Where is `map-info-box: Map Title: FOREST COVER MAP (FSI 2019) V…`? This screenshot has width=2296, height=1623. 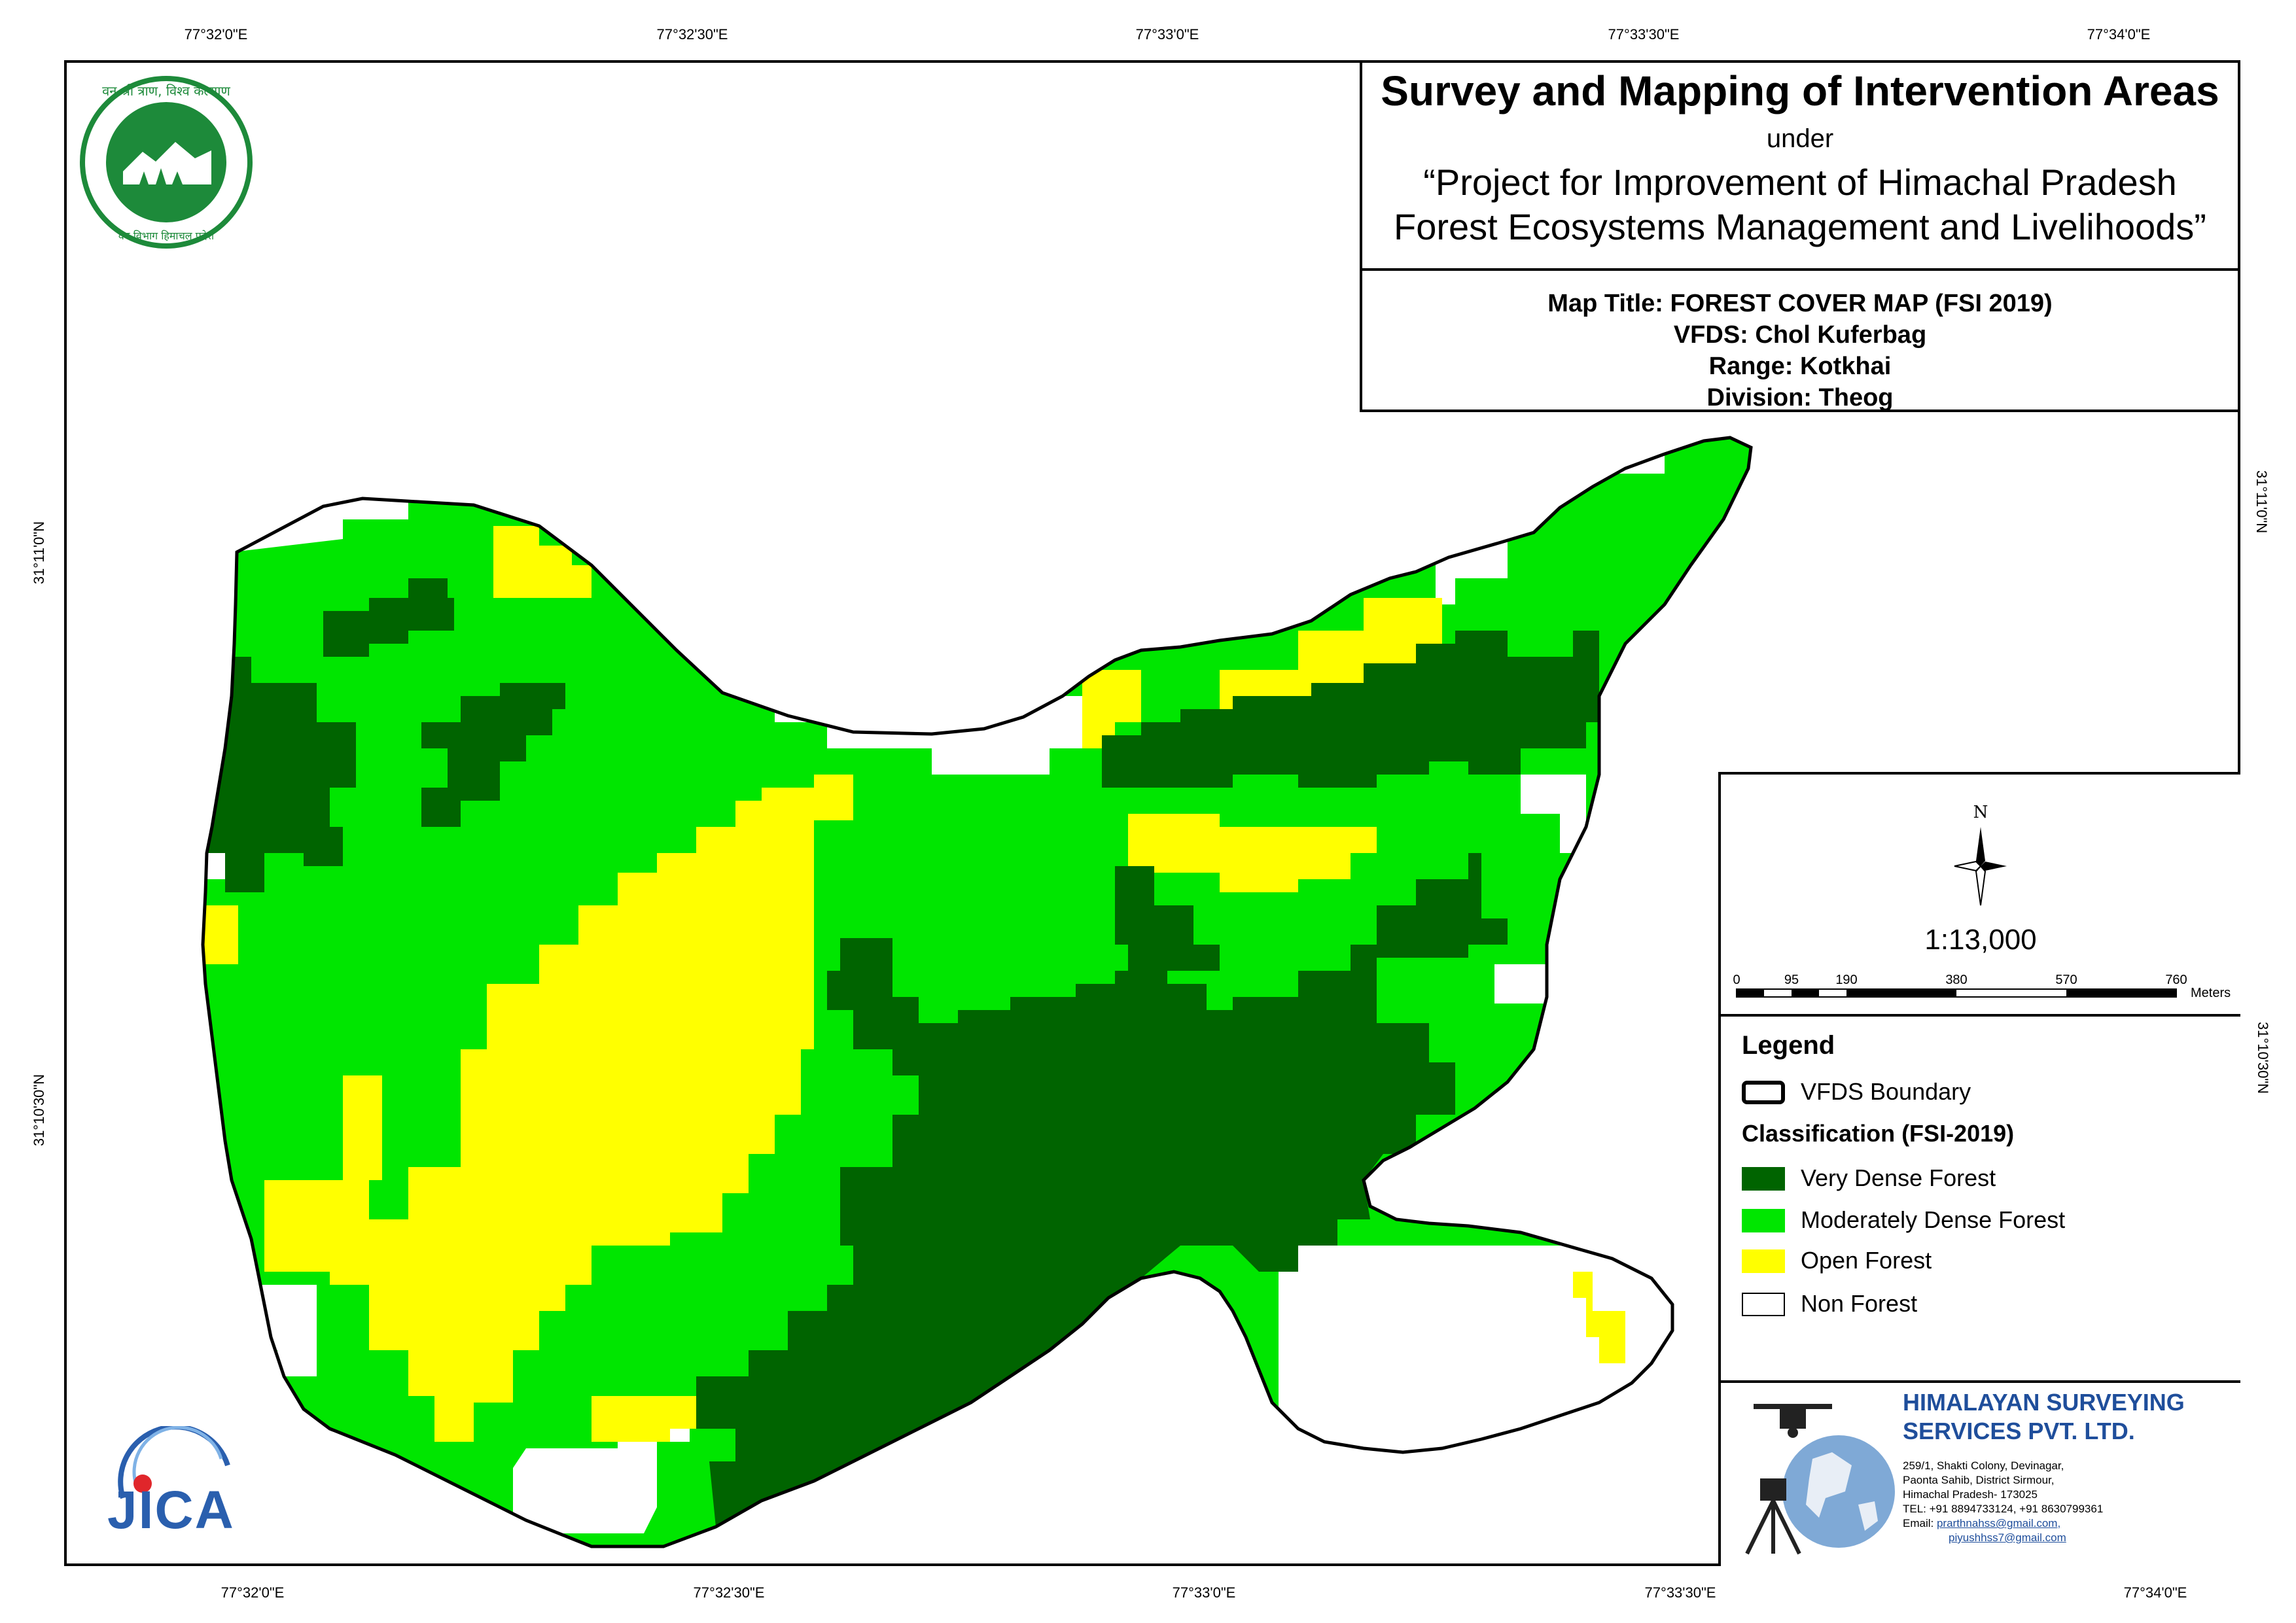
map-info-box: Map Title: FOREST COVER MAP (FSI 2019) V… is located at coordinates (1799, 341).